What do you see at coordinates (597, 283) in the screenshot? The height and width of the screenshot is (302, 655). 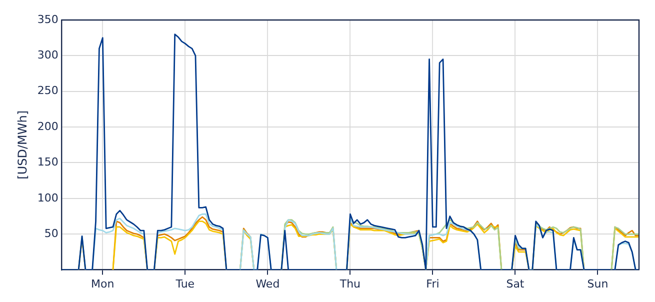 I see `x-tick-label: Sun` at bounding box center [597, 283].